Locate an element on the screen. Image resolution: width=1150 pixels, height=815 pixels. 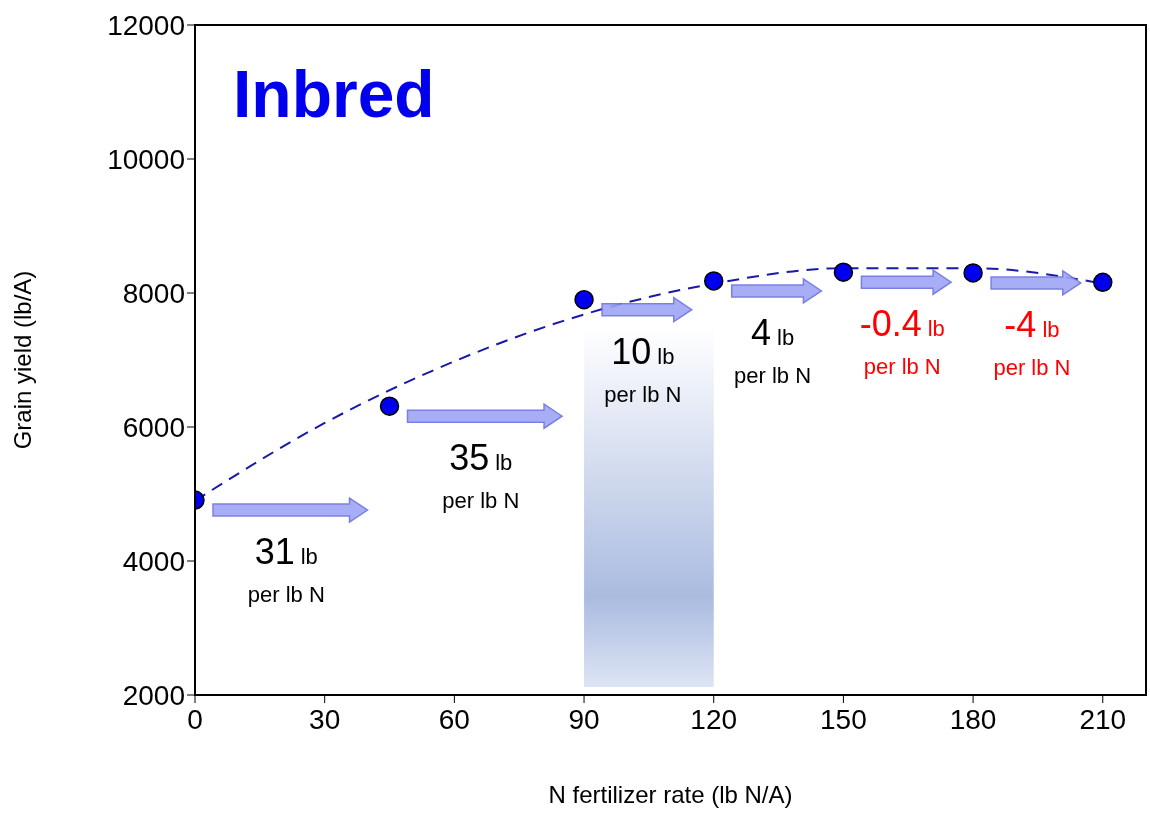
x-tick-label: 60 is located at coordinates (454, 719).